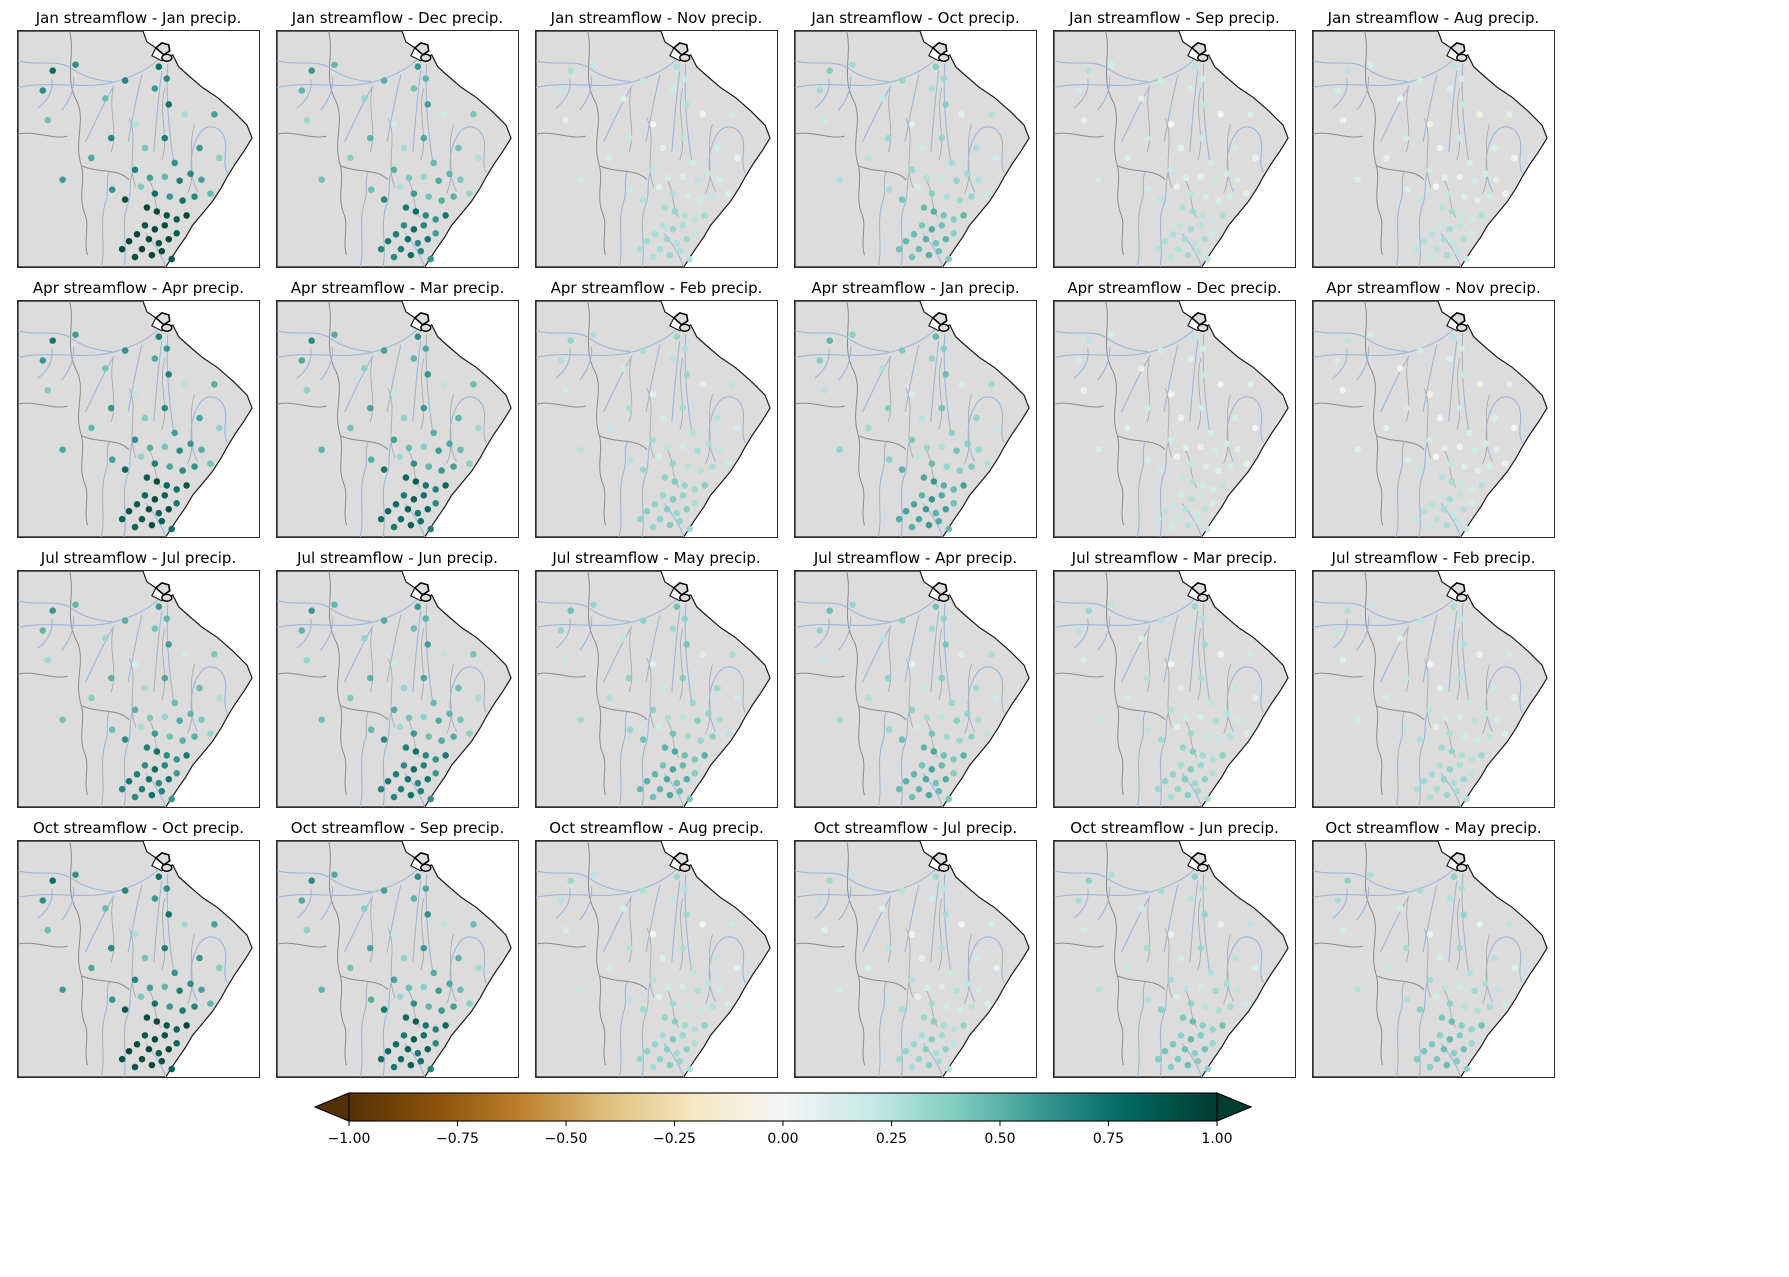 This screenshot has height=1277, width=1789. Describe the element at coordinates (457, 1139) in the screenshot. I see `colorbar-tick-label: −0.75` at that location.